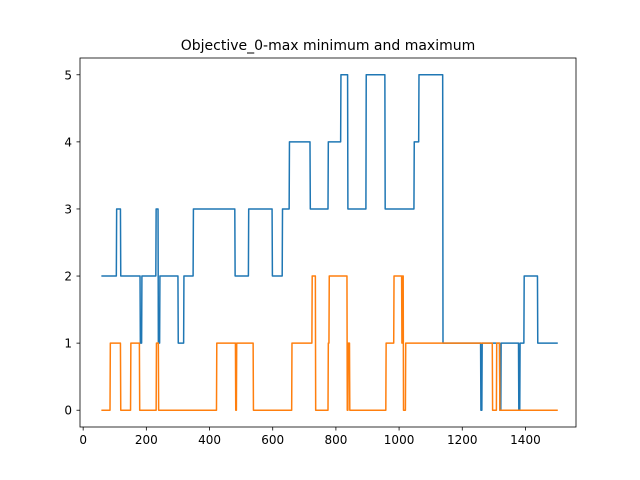 This screenshot has width=640, height=480. Describe the element at coordinates (272, 440) in the screenshot. I see `x-tick-label: 600` at that location.